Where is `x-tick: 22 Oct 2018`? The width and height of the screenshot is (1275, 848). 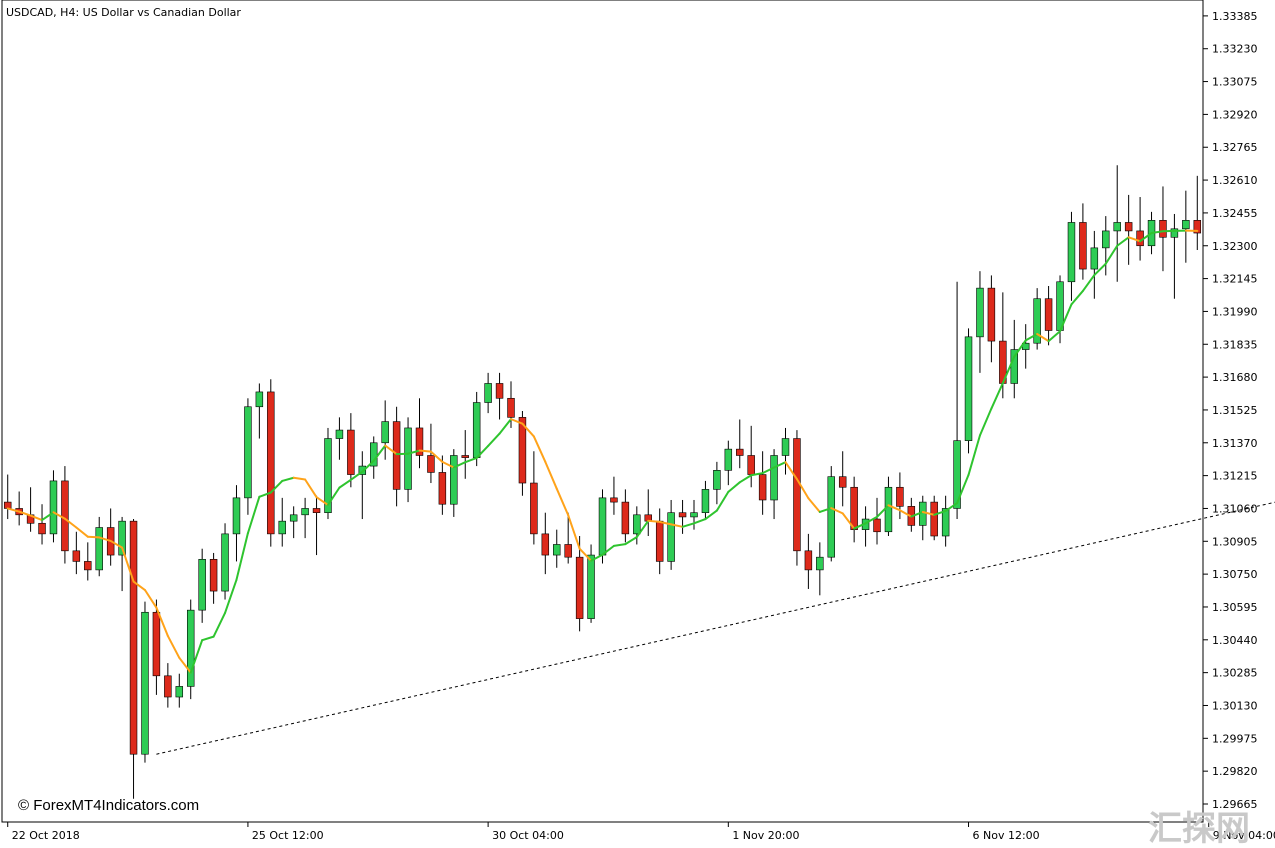
x-tick: 22 Oct 2018 is located at coordinates (43, 832).